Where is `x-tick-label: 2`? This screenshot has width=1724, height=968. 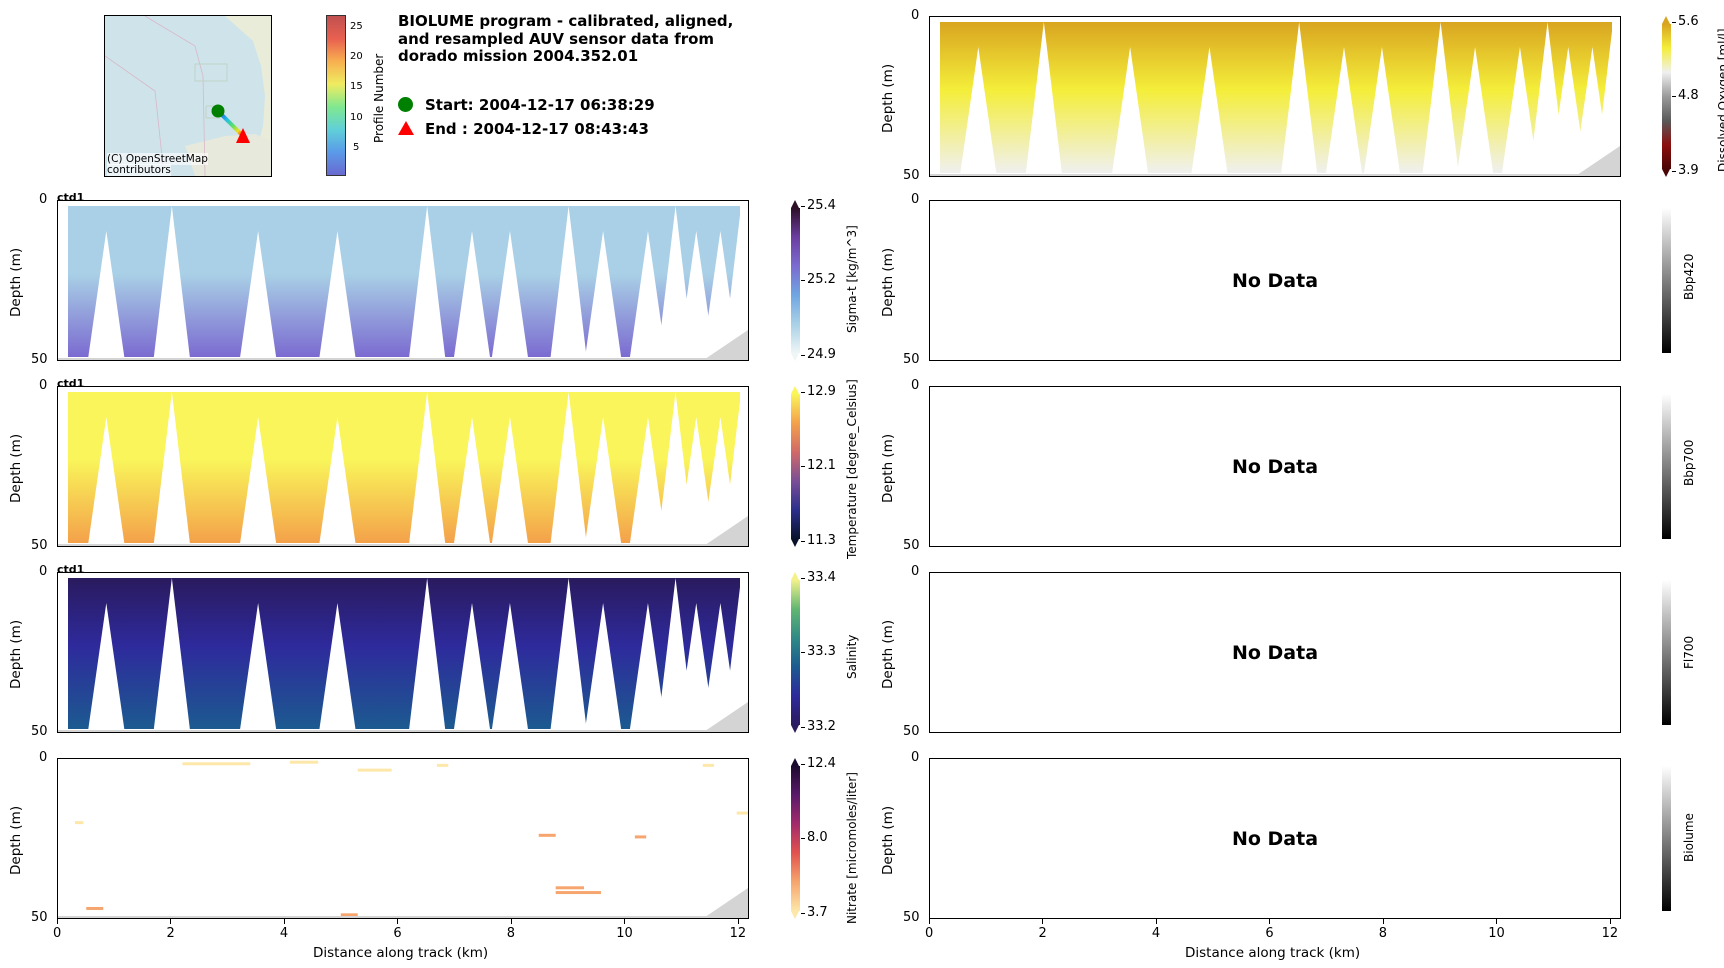
x-tick-label: 2 is located at coordinates (170, 933).